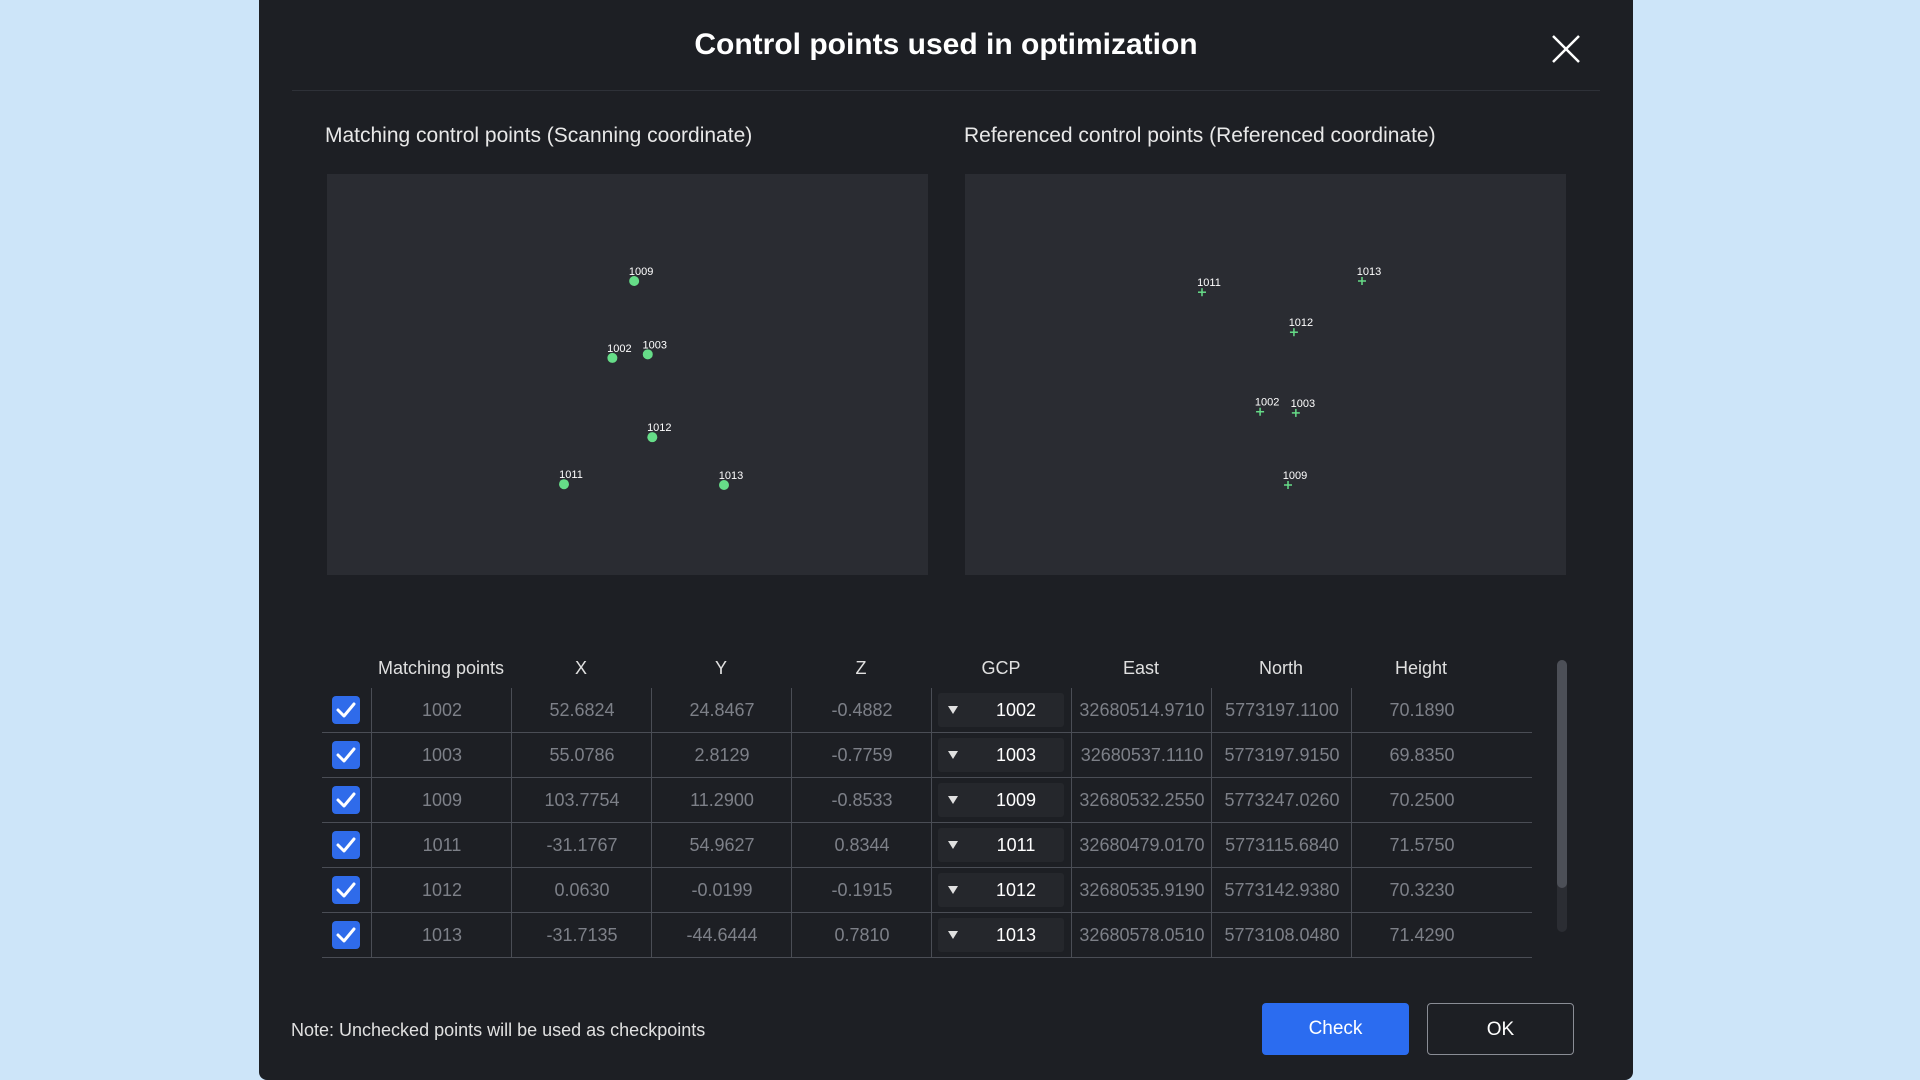 This screenshot has width=1920, height=1080. Describe the element at coordinates (861, 800) in the screenshot. I see `z-cell: -0.8533` at that location.